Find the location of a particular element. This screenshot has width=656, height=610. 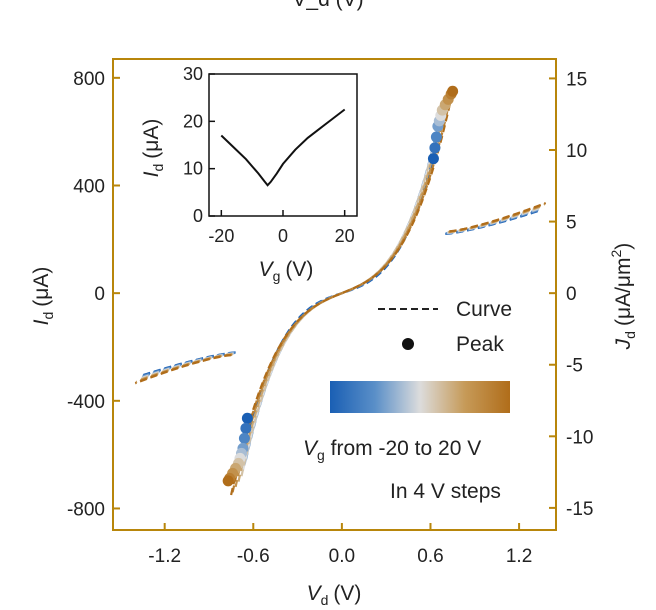

y-right-tick-label: 5 is located at coordinates (571, 223).